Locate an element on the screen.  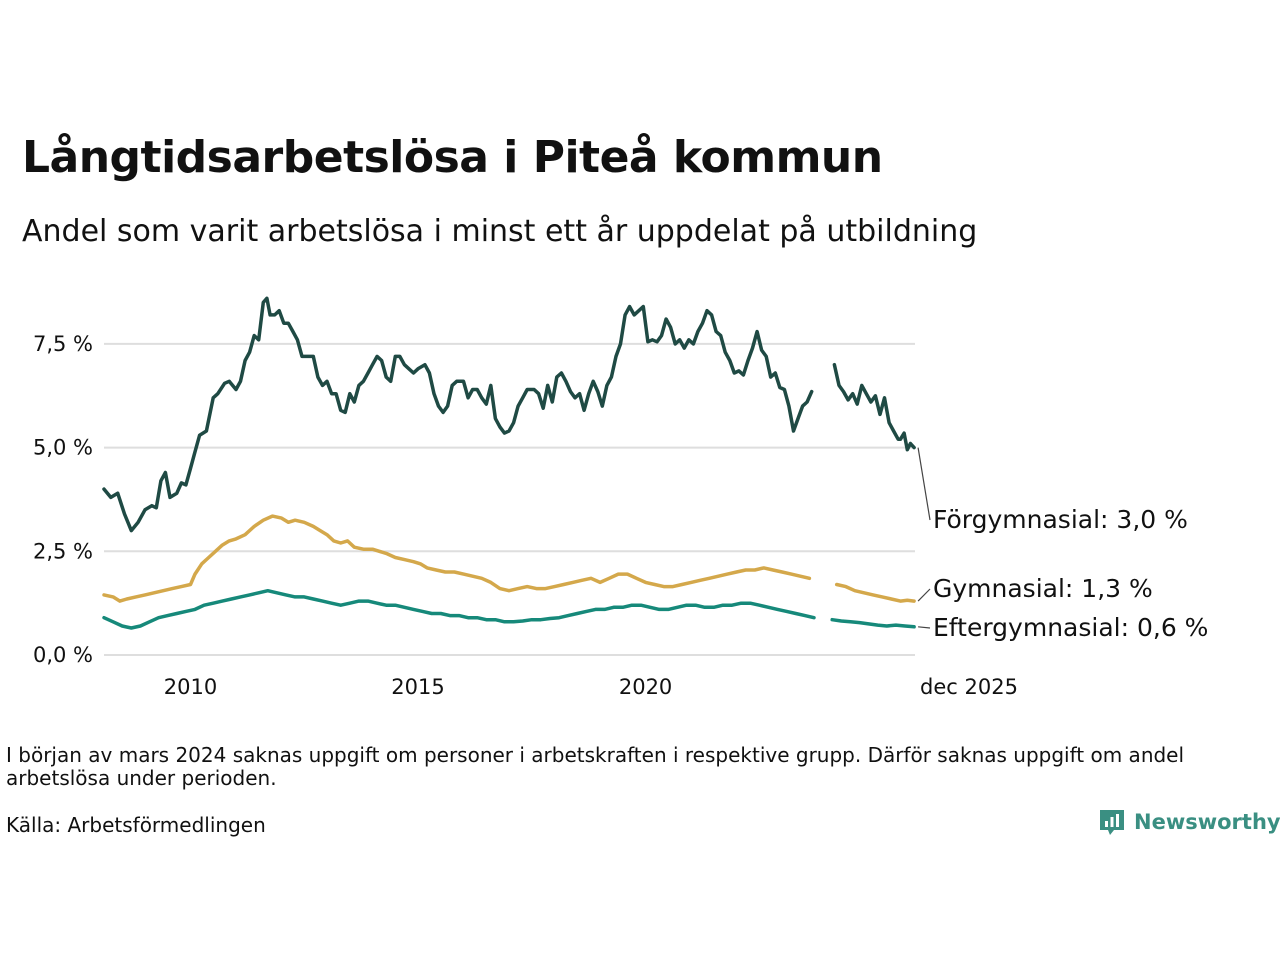
brand-name: Newsworthy is located at coordinates (1207, 822).